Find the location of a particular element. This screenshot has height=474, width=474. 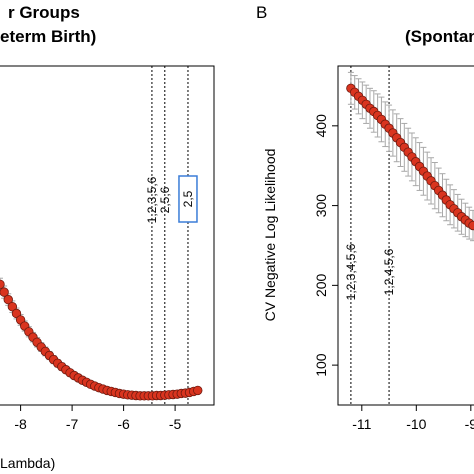

x-tick-label: -5 is located at coordinates (175, 424).